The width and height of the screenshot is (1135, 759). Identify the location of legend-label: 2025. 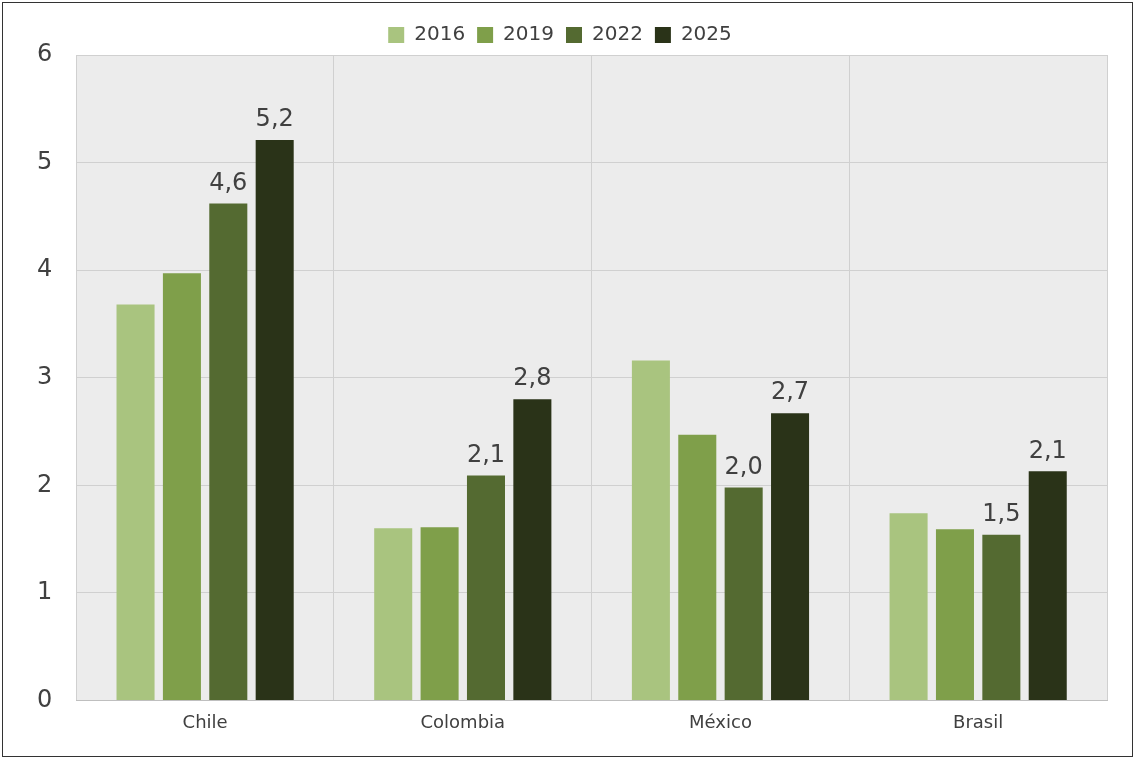
(706, 33).